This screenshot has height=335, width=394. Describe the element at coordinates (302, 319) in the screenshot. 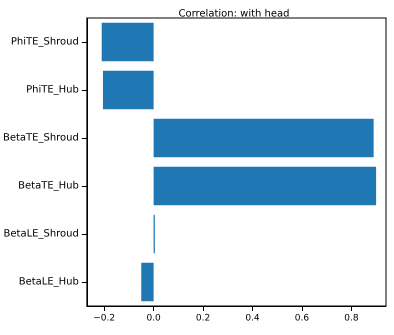

I see `x-tick-label: 0.6` at that location.